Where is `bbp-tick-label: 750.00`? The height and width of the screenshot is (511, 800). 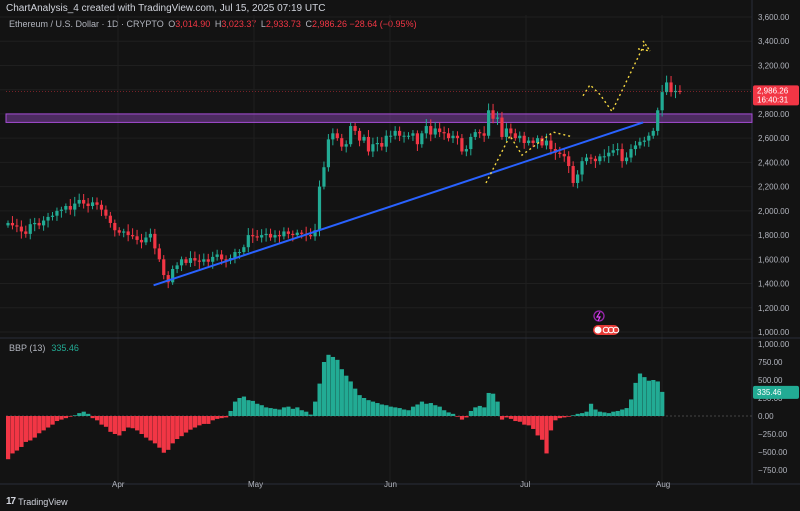 bbp-tick-label: 750.00 is located at coordinates (770, 362).